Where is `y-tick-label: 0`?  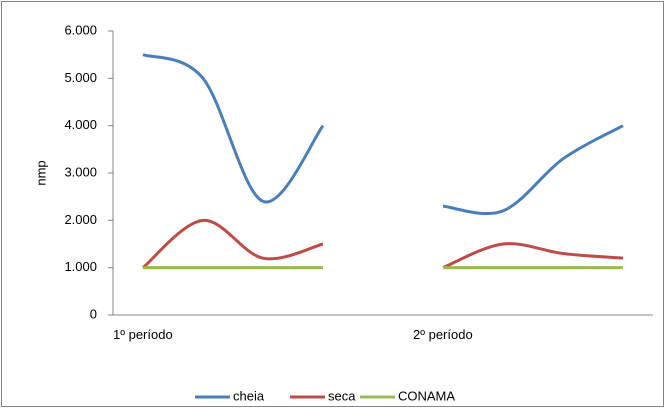
y-tick-label: 0 is located at coordinates (93, 313).